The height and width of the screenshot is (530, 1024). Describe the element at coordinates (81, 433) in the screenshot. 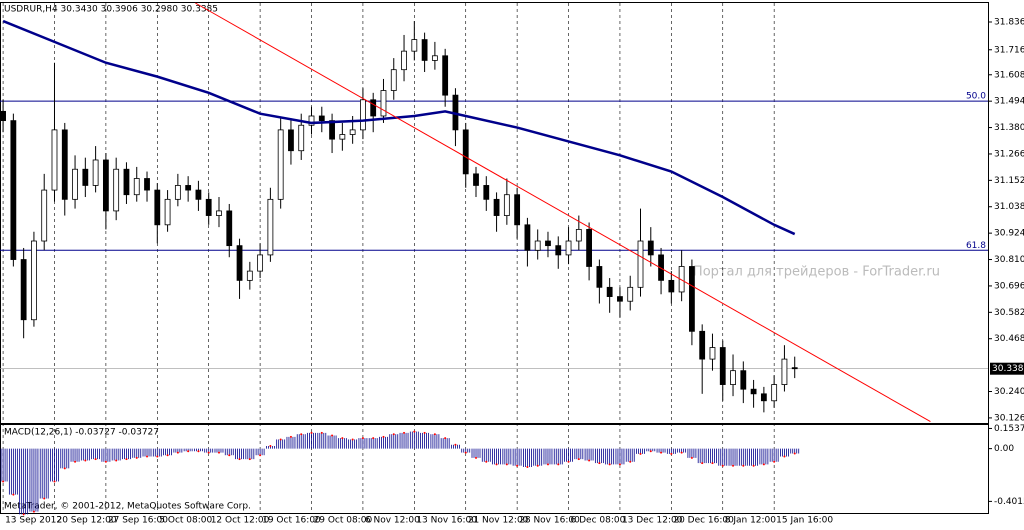

I see `macd-title: MACD(12,26,1) -0.03727 -0.03727` at that location.